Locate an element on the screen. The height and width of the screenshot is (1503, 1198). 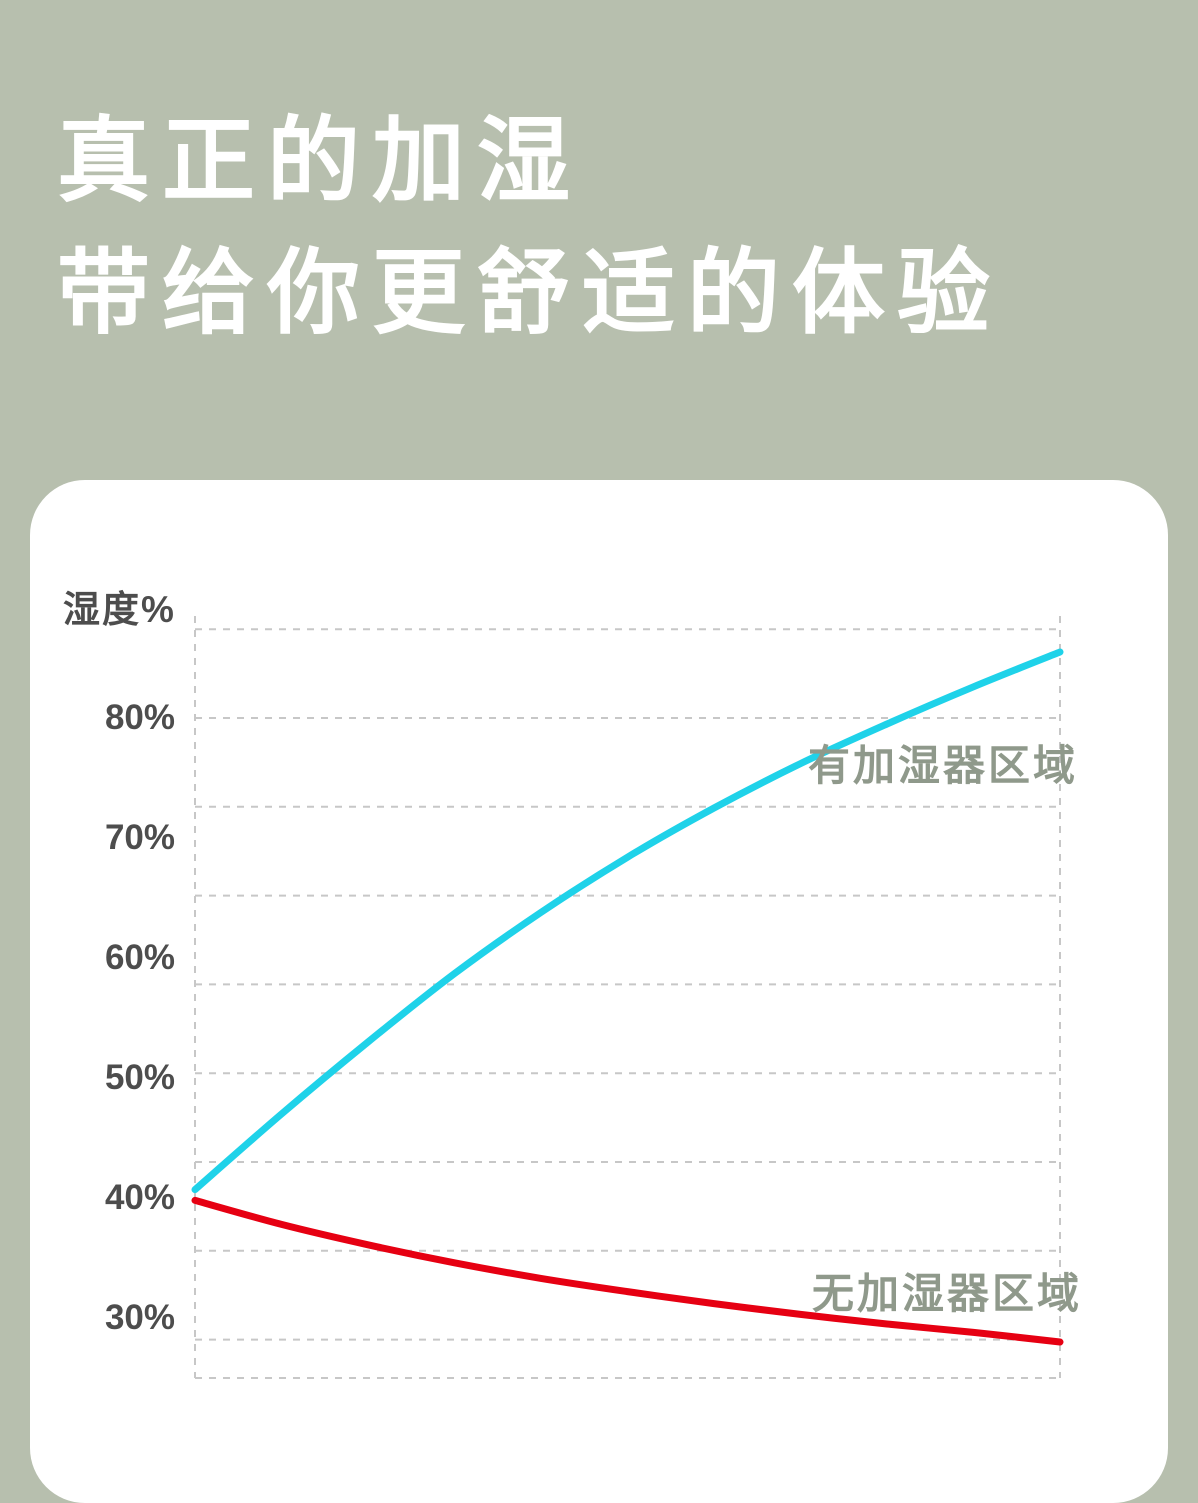
series-label-without-humidifier: 无加湿器区域 is located at coordinates (947, 1293).